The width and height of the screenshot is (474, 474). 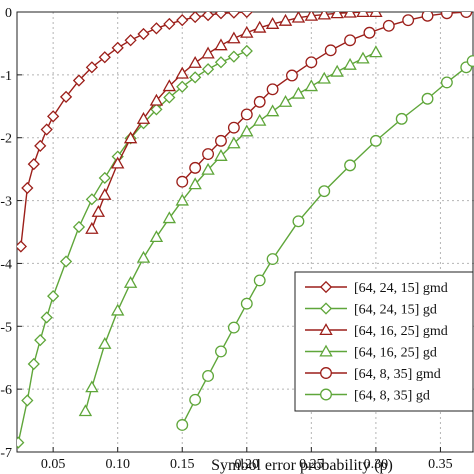 I want to click on y-tick-label: -1, so click(x=6, y=76).